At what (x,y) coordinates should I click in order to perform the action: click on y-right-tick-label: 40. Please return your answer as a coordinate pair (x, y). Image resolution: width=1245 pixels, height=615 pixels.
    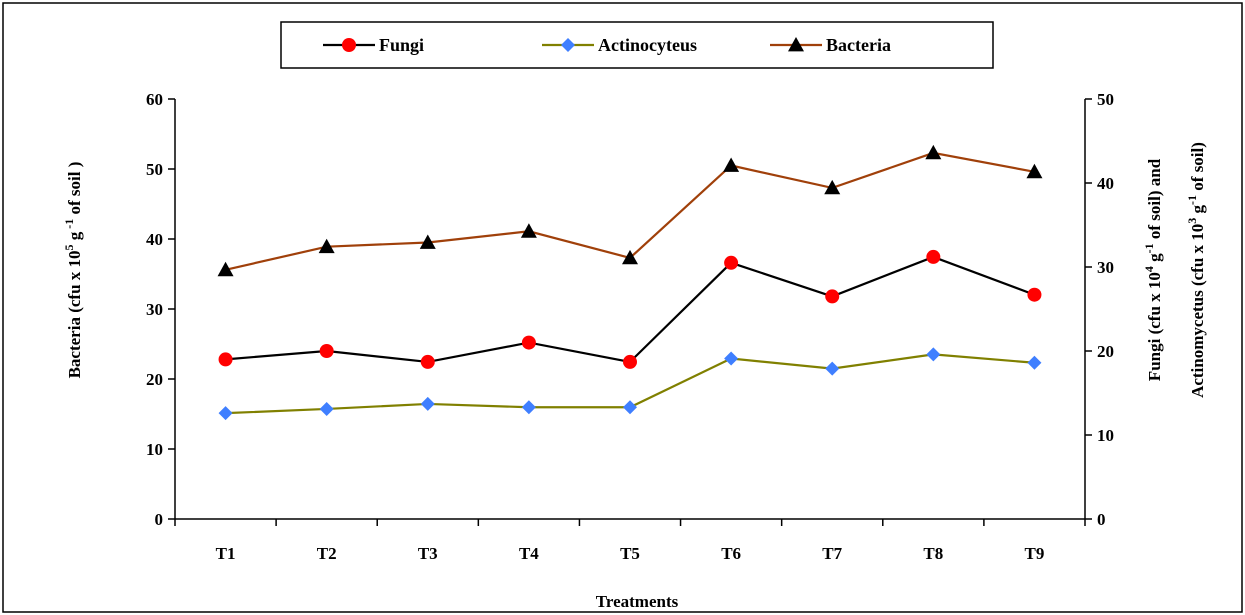
    Looking at the image, I should click on (1105, 183).